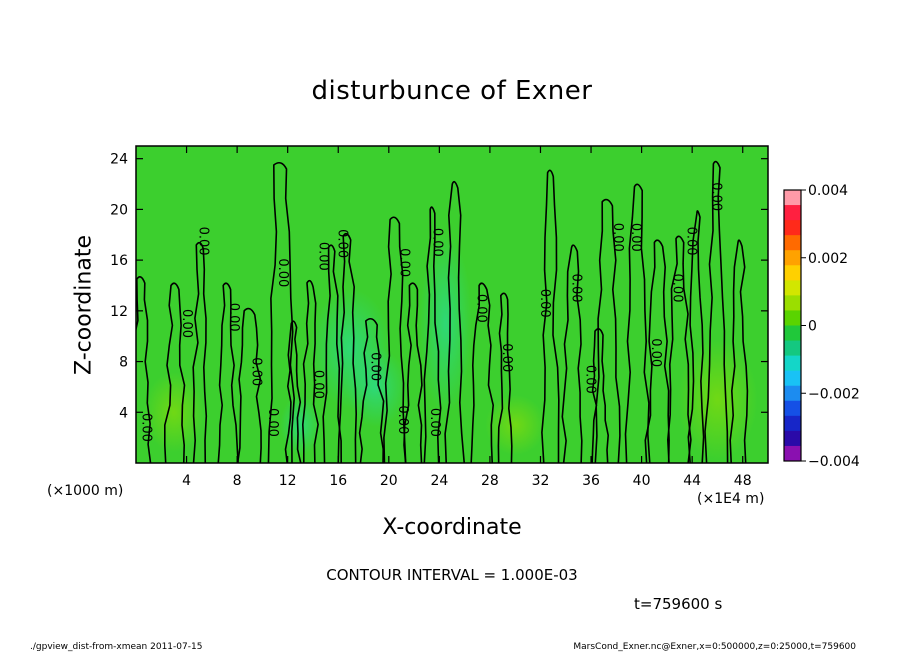 This screenshot has width=904, height=654. Describe the element at coordinates (642, 481) in the screenshot. I see `x-tick-label: 40` at that location.